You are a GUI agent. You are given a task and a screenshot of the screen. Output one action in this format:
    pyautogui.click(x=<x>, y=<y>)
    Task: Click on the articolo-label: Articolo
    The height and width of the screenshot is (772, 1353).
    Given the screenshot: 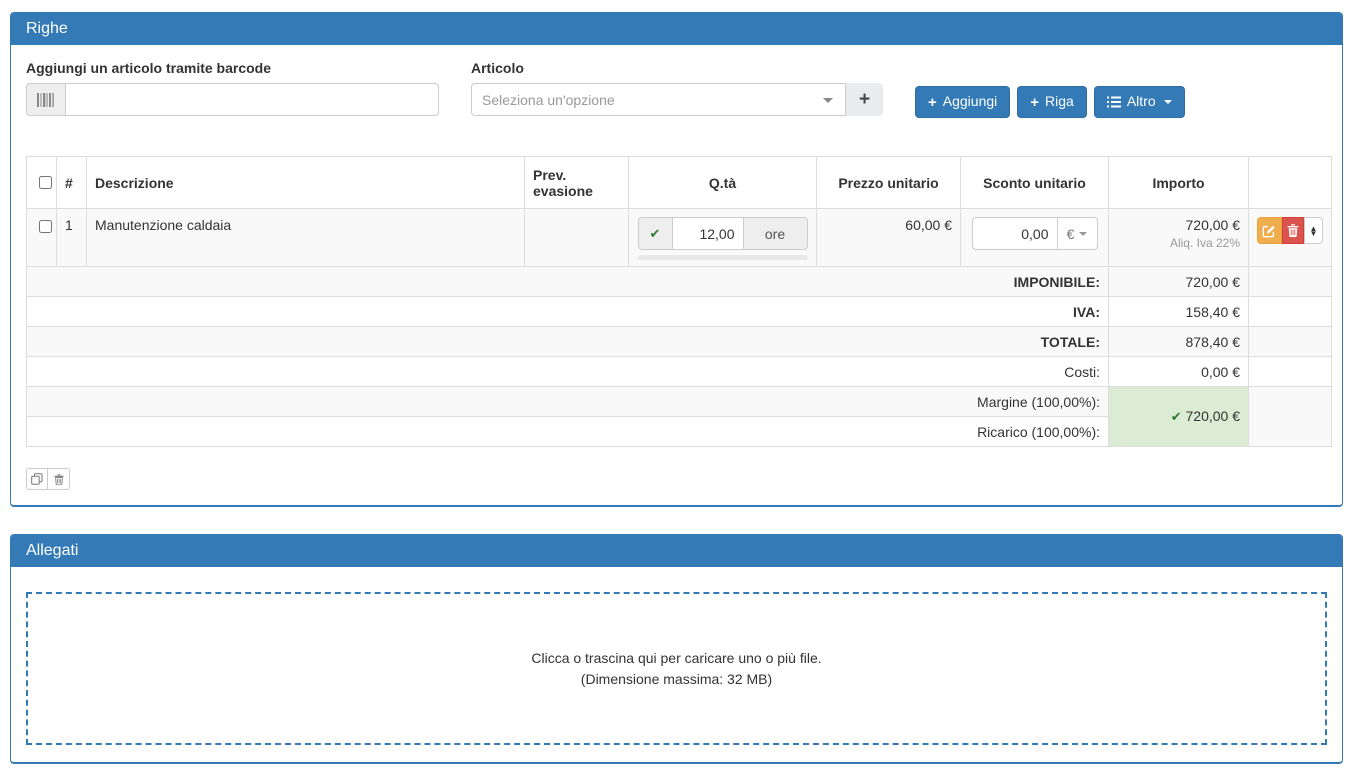 What is the action you would take?
    pyautogui.click(x=497, y=68)
    